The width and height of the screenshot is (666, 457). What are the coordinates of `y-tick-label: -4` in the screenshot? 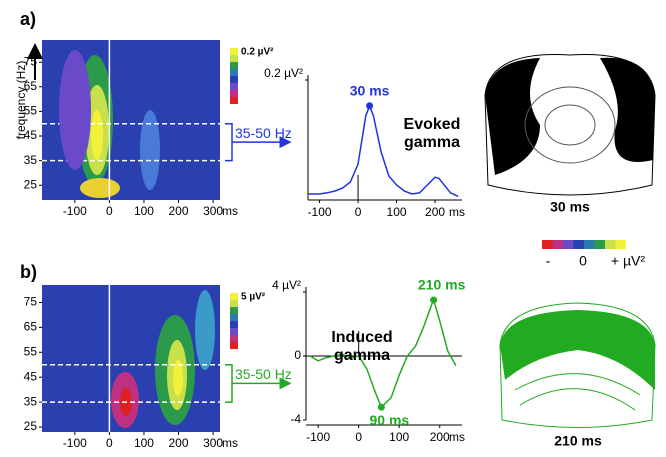 It's located at (295, 419).